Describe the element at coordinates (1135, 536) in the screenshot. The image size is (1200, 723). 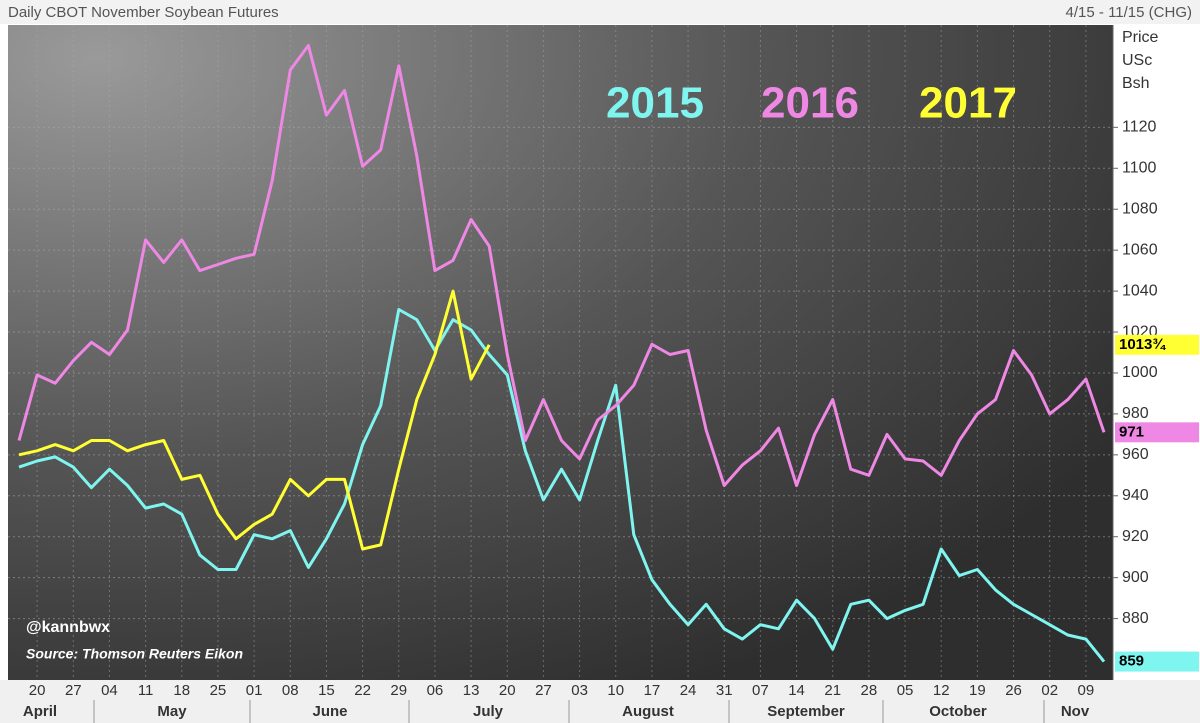
I see `y-tick-label: 920` at that location.